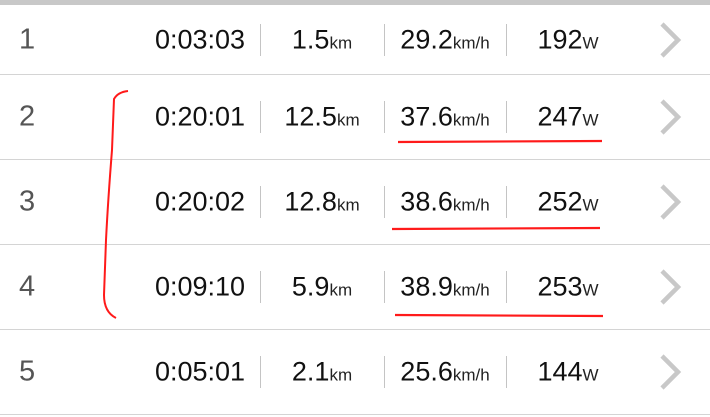  Describe the element at coordinates (355, 2) in the screenshot. I see `top-bar` at that location.